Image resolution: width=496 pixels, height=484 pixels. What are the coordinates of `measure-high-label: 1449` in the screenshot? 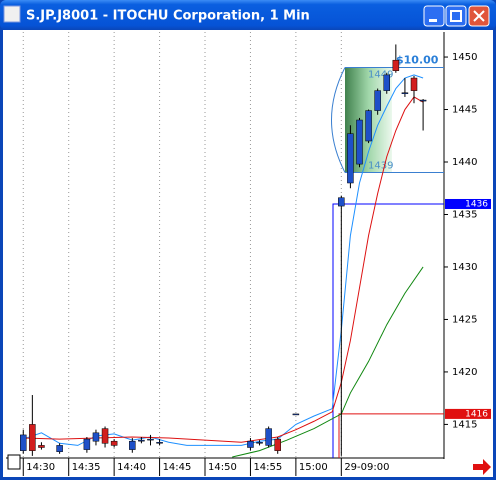 It's located at (380, 75).